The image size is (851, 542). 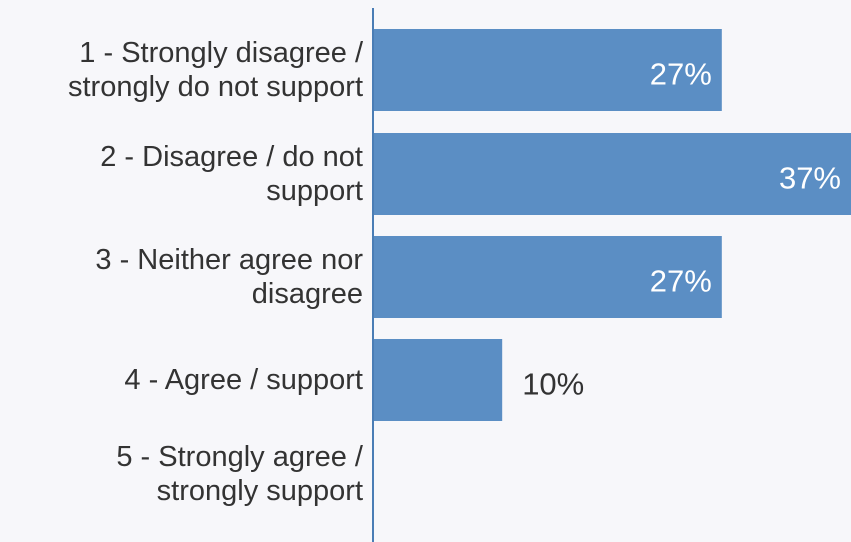 I want to click on value-label-2: 37%, so click(x=810, y=178).